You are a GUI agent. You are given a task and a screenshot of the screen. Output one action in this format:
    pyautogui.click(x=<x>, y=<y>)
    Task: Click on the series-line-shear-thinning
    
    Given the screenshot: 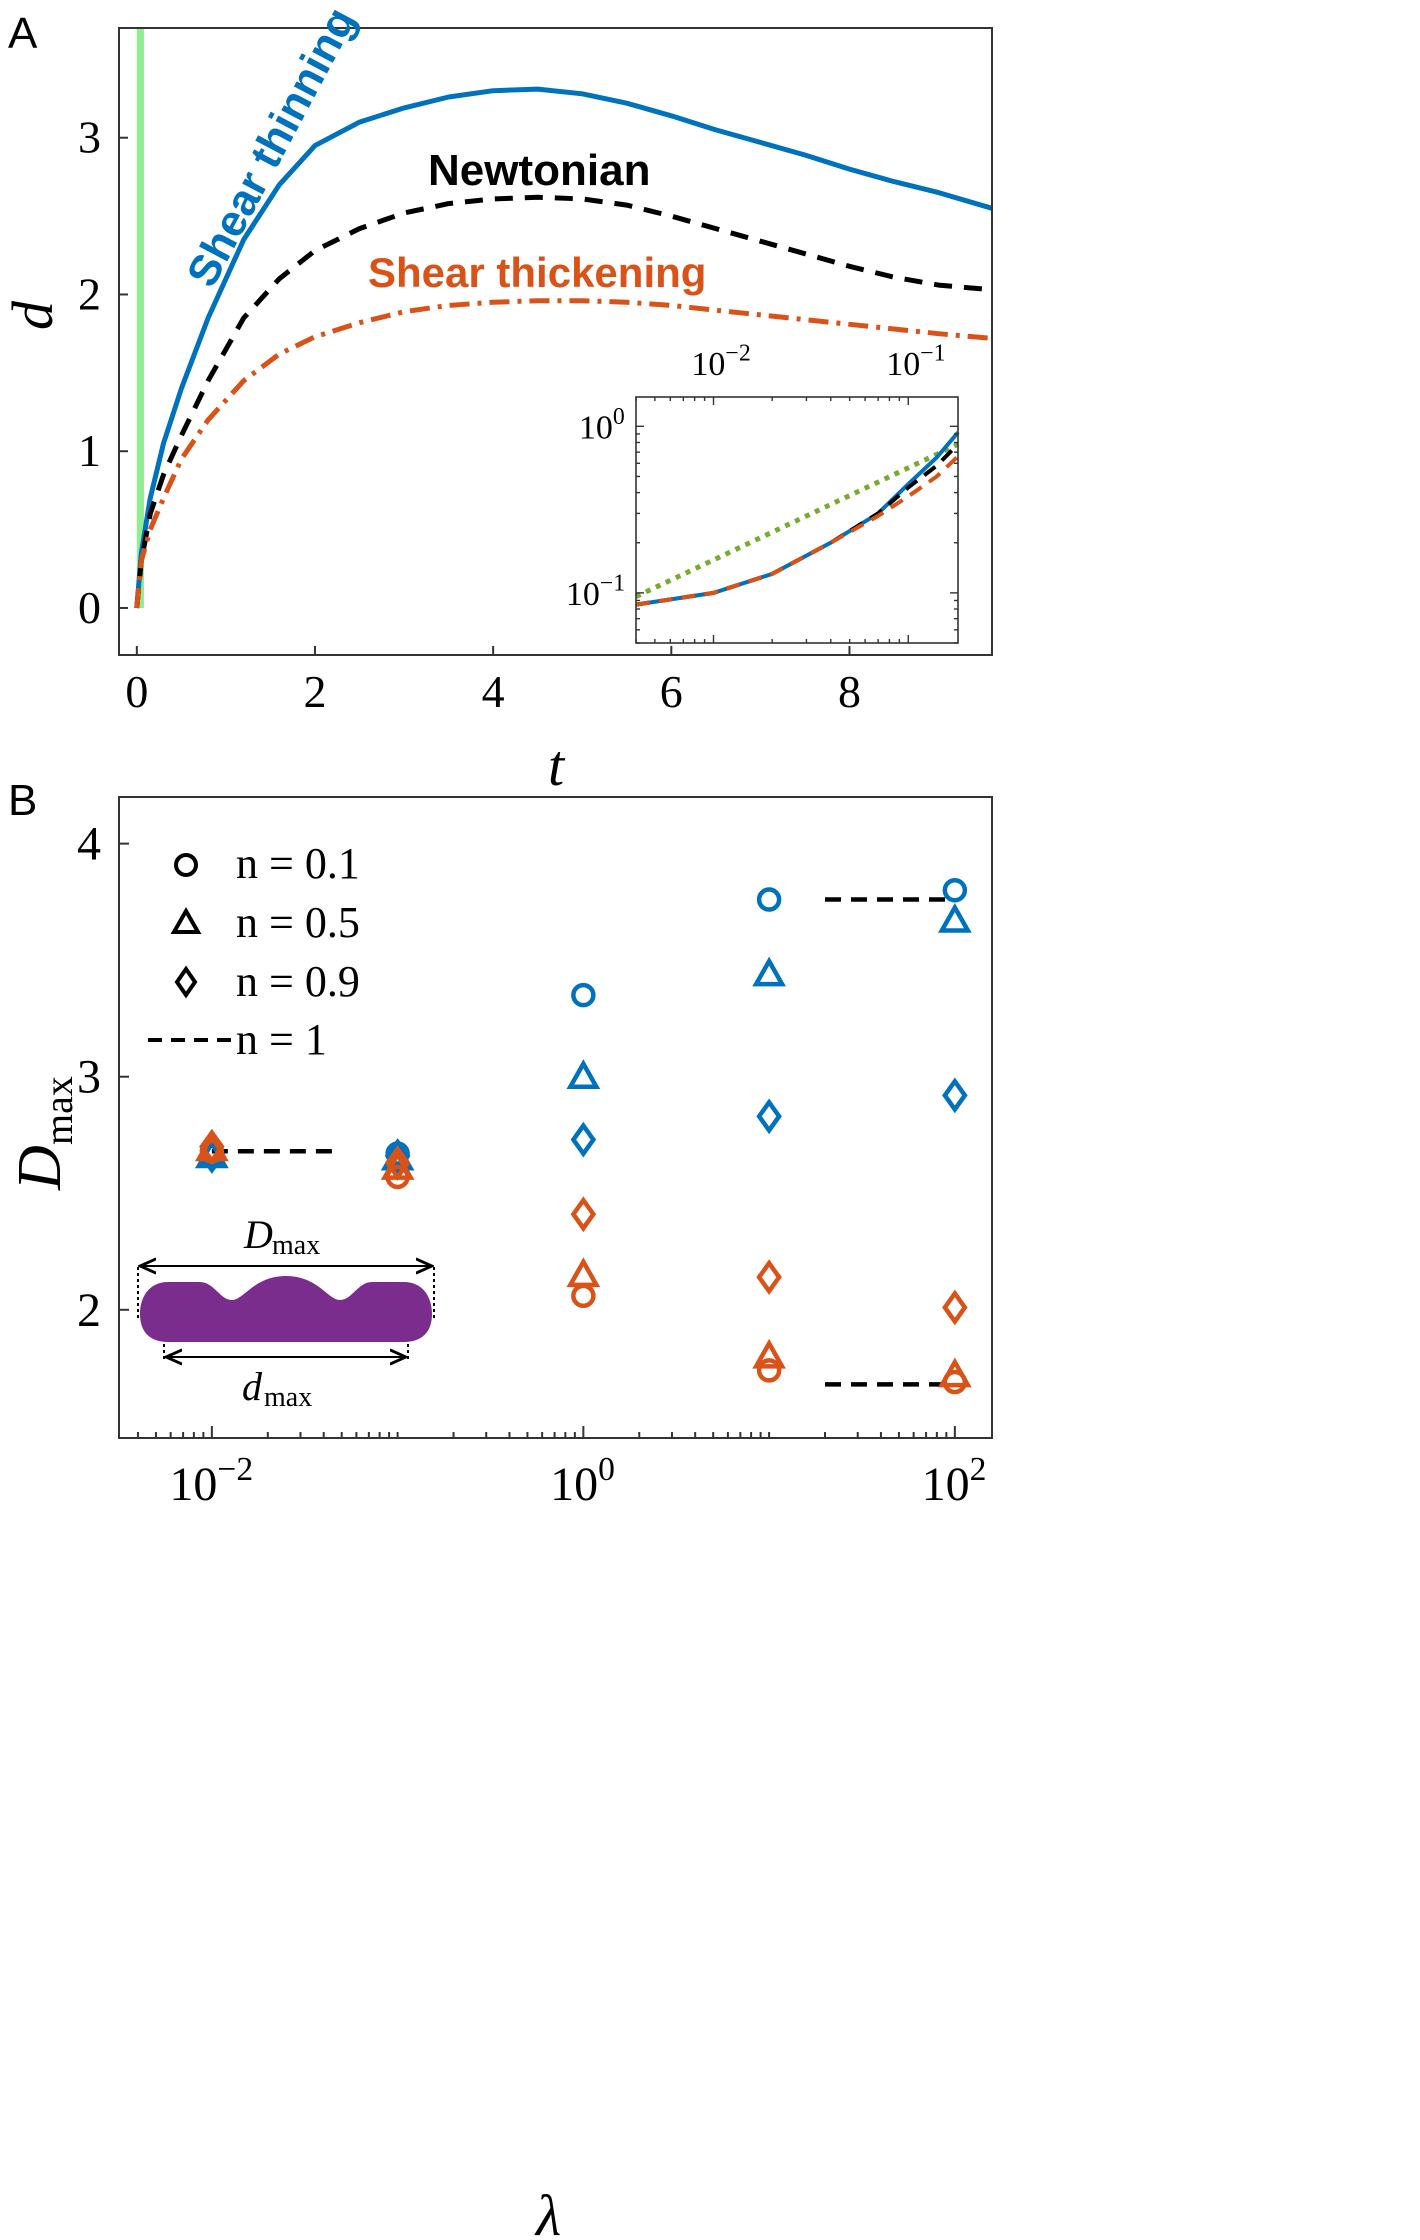 What is the action you would take?
    pyautogui.click(x=563, y=347)
    